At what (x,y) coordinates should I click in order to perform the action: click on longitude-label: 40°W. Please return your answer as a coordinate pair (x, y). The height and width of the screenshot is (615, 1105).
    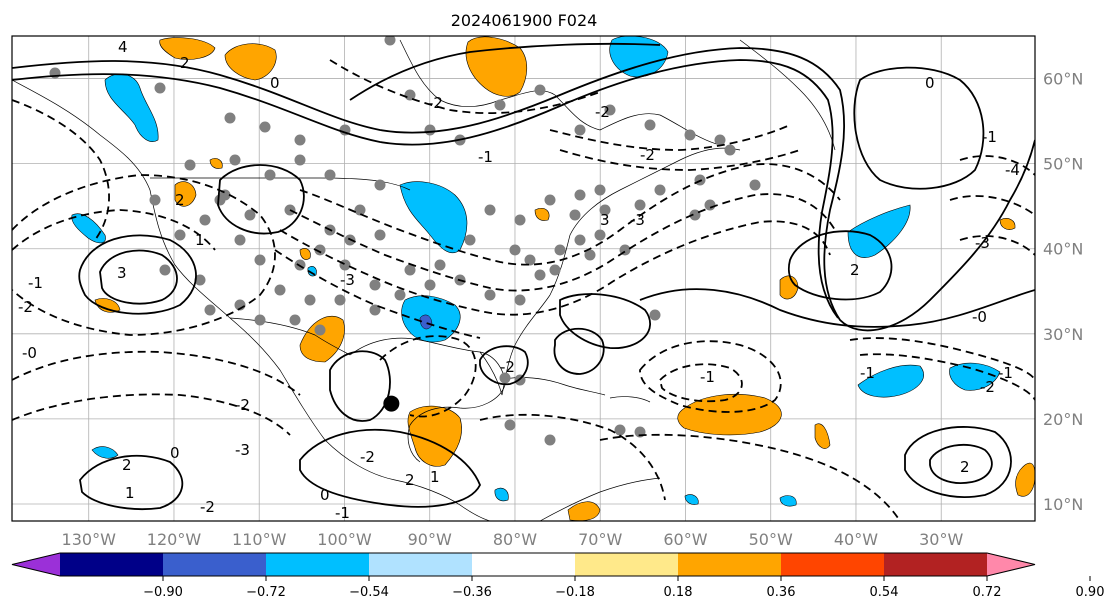
    Looking at the image, I should click on (856, 539).